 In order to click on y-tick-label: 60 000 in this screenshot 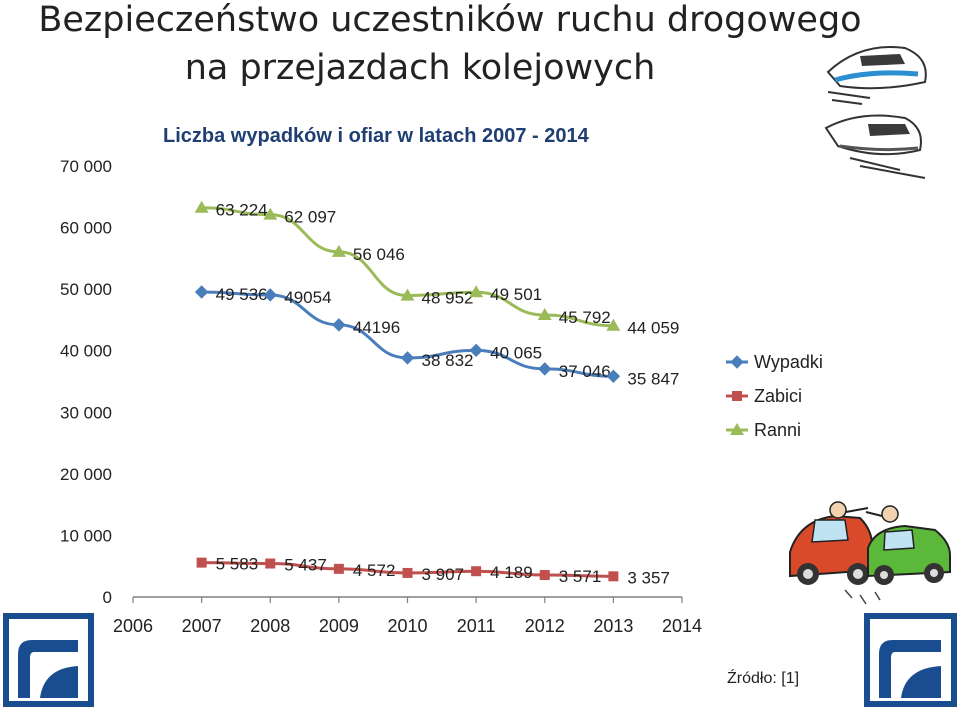, I will do `click(86, 228)`.